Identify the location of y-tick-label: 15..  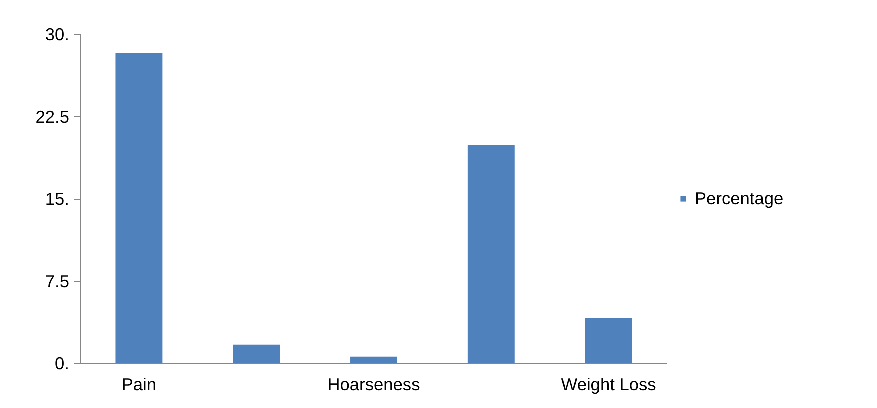
(57, 199).